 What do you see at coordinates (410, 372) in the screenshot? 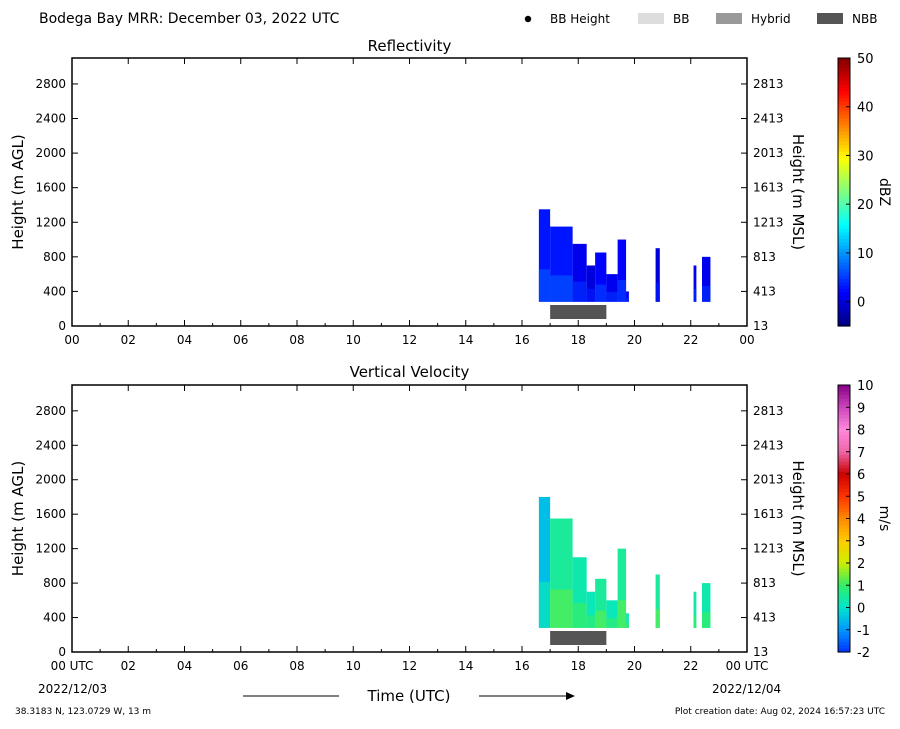
I see `panel-title: Vertical Velocity` at bounding box center [410, 372].